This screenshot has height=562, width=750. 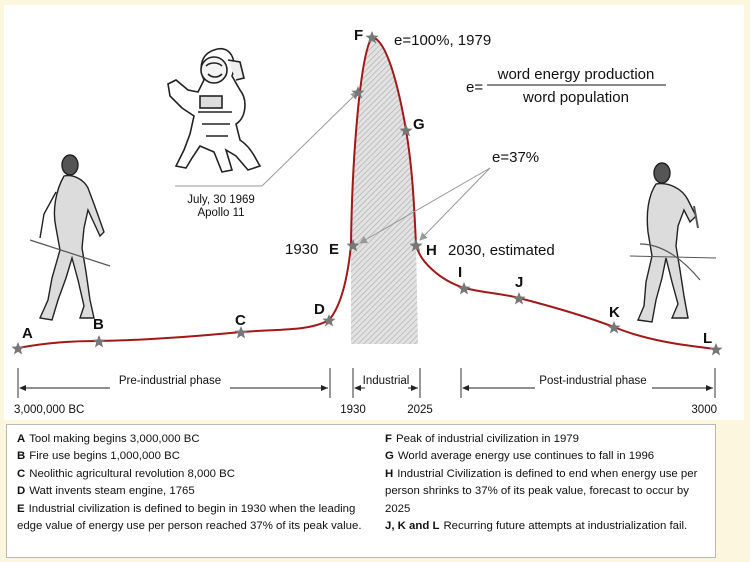 I want to click on legend-text: Tool making begins 3,000,000 BC, so click(x=114, y=439).